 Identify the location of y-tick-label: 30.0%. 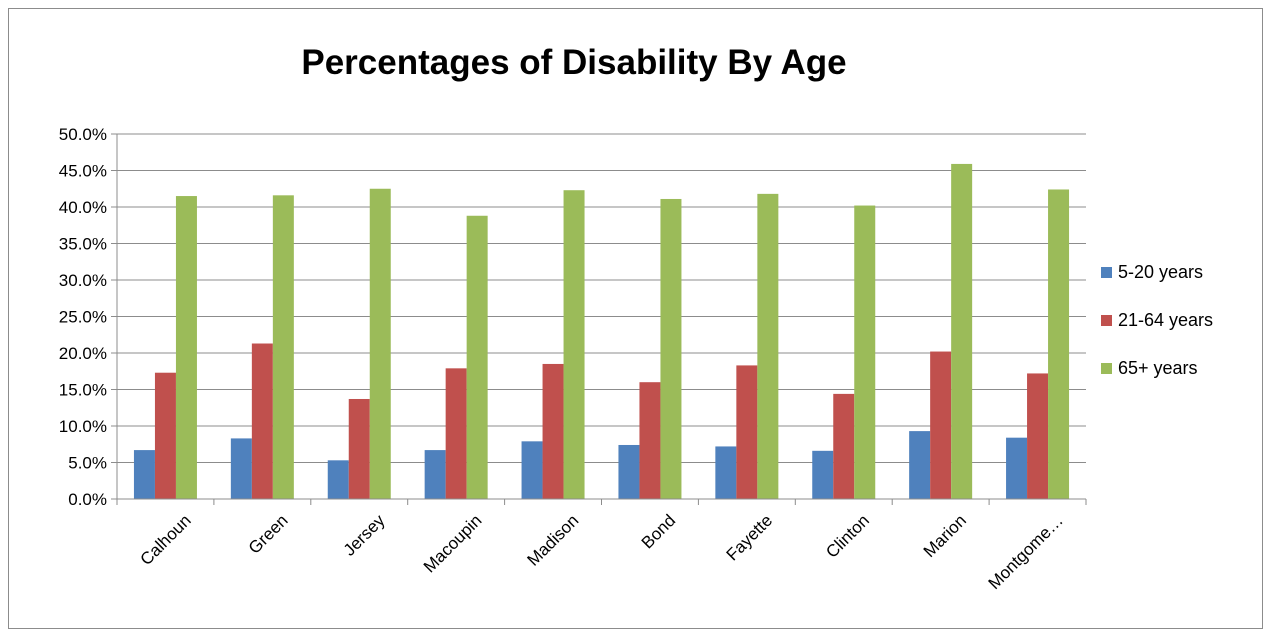
(83, 280).